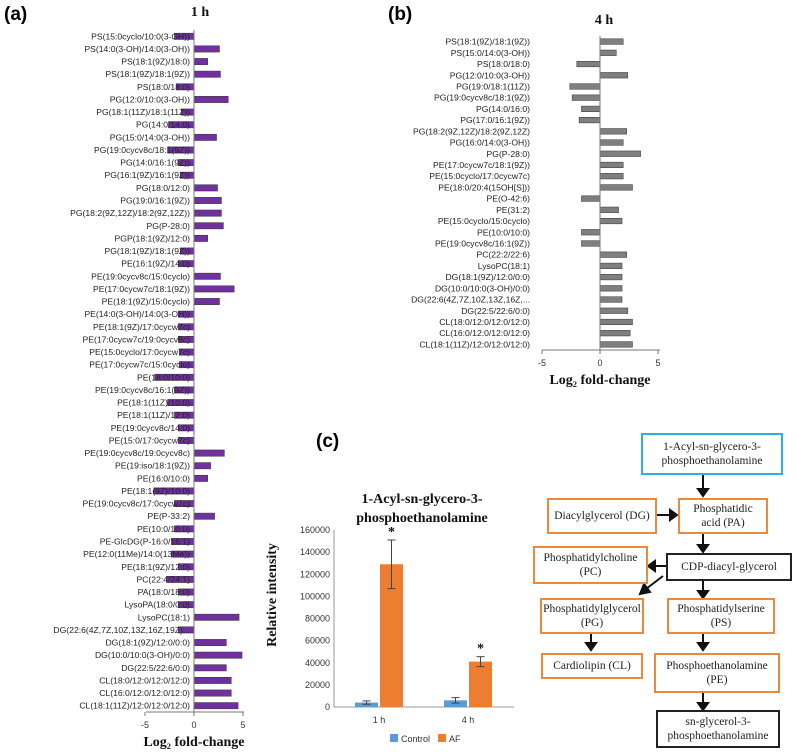 The height and width of the screenshot is (752, 796). Describe the element at coordinates (495, 311) in the screenshot. I see `category-label: DG(22:5/22:6/0:0)` at that location.